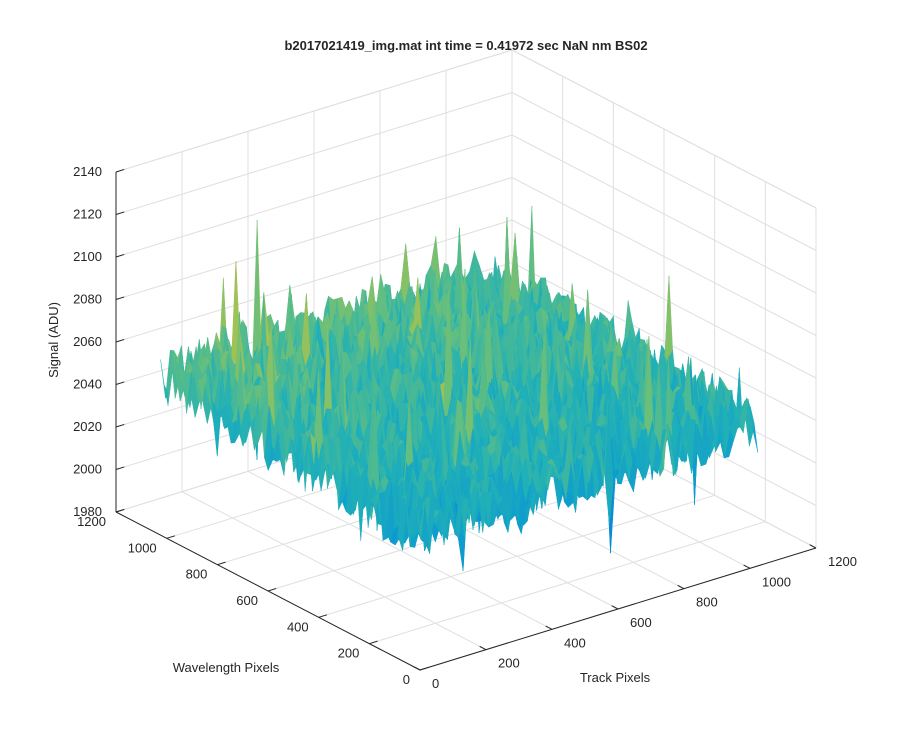 The height and width of the screenshot is (750, 900). What do you see at coordinates (509, 663) in the screenshot?
I see `x-tick-label: 200` at bounding box center [509, 663].